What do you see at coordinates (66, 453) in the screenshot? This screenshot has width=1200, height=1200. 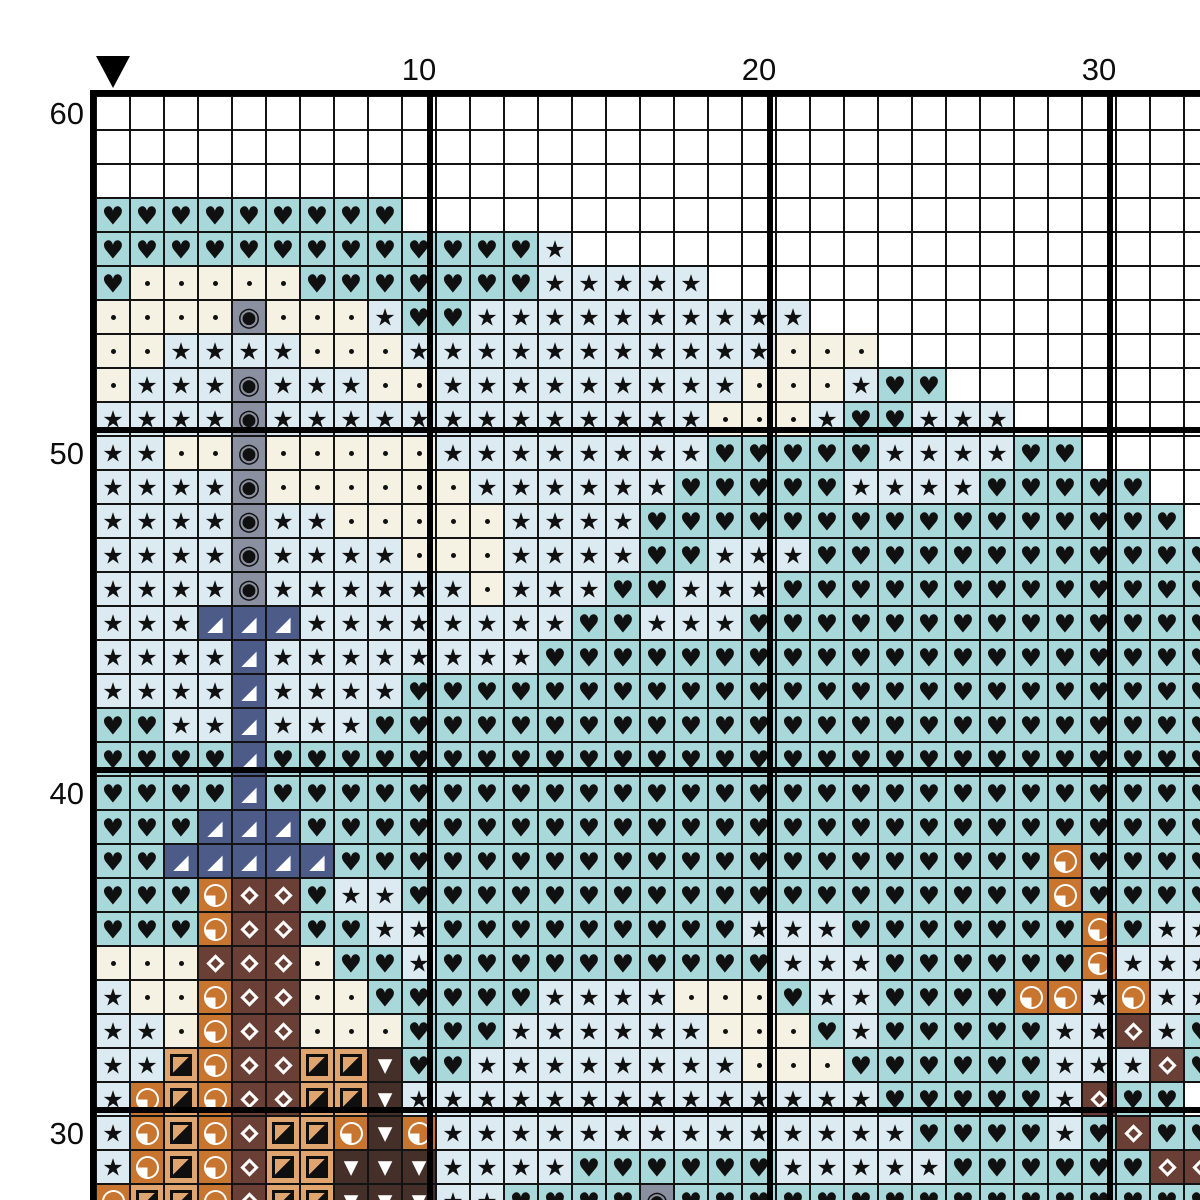 I see `row-axis-label: 50` at bounding box center [66, 453].